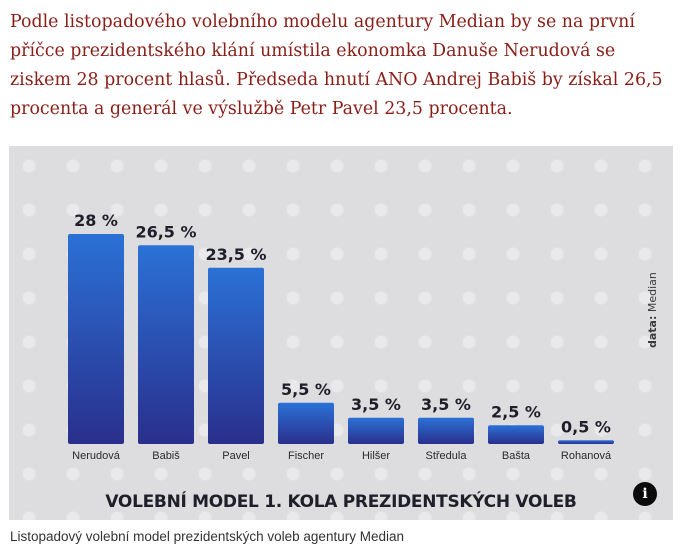 The width and height of the screenshot is (684, 557). What do you see at coordinates (96, 220) in the screenshot?
I see `value-label-nerudova: 28 %` at bounding box center [96, 220].